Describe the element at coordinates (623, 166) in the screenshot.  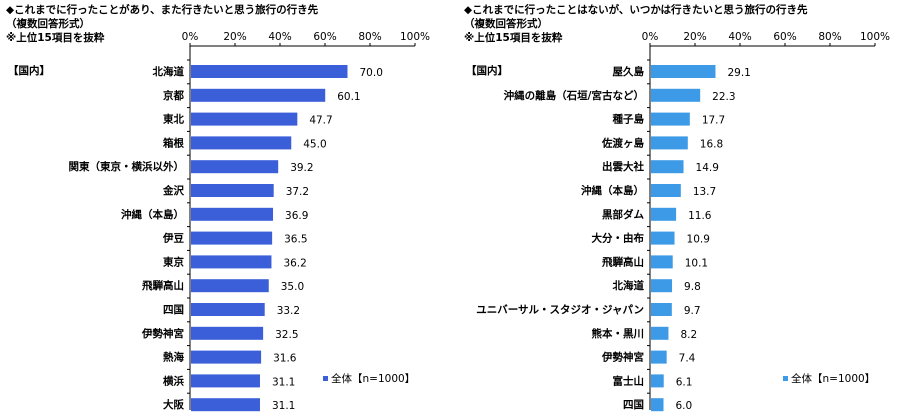
I see `category-label: 出雲大社` at that location.